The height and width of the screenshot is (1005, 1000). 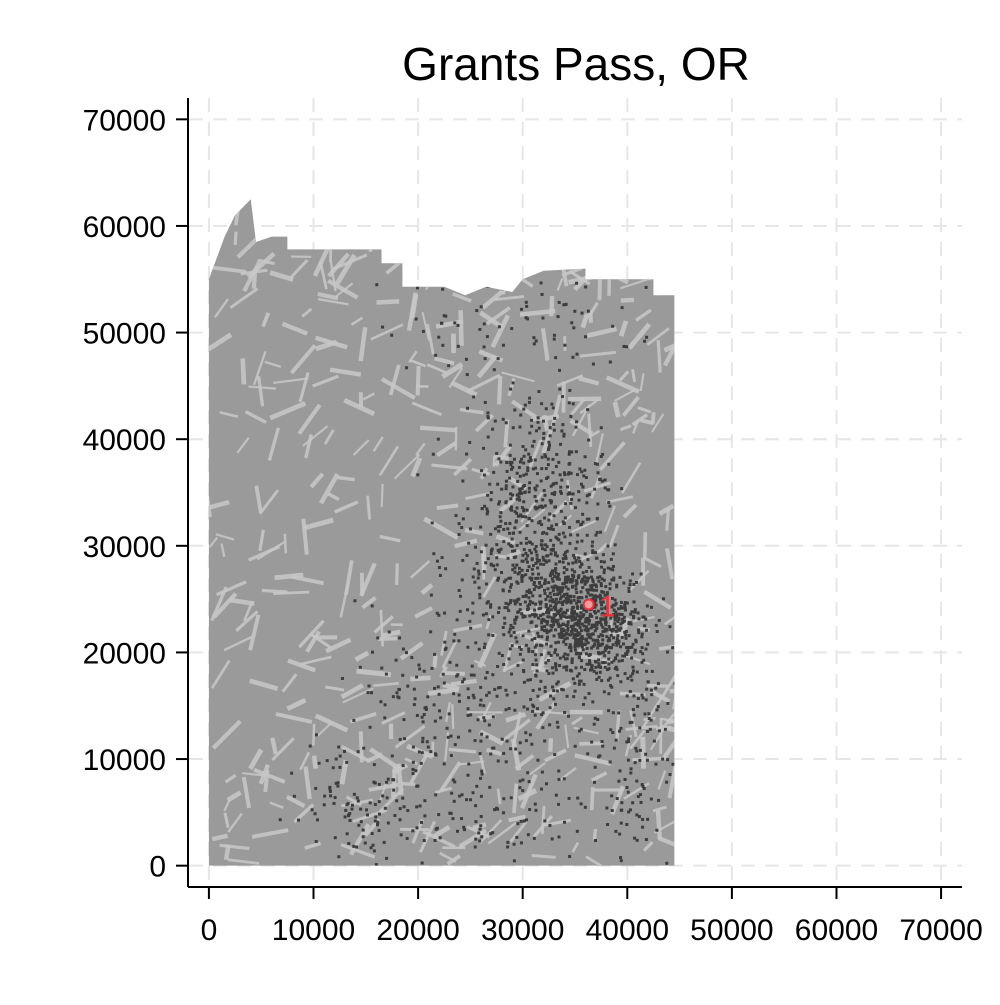 I want to click on y-tick-label: 0, so click(x=157, y=867).